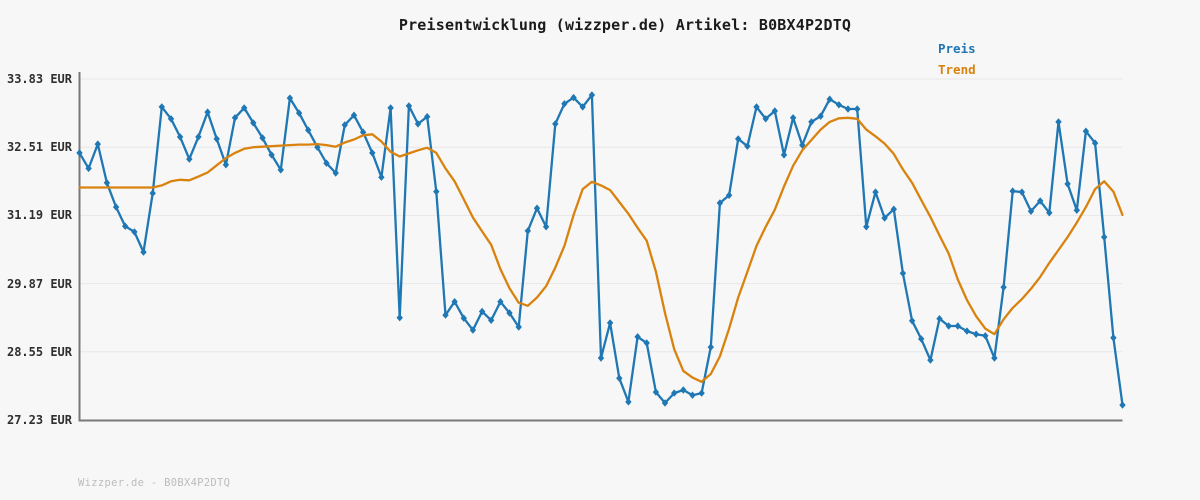 This screenshot has height=500, width=1200. I want to click on chart-legend: Preis Trend, so click(957, 59).